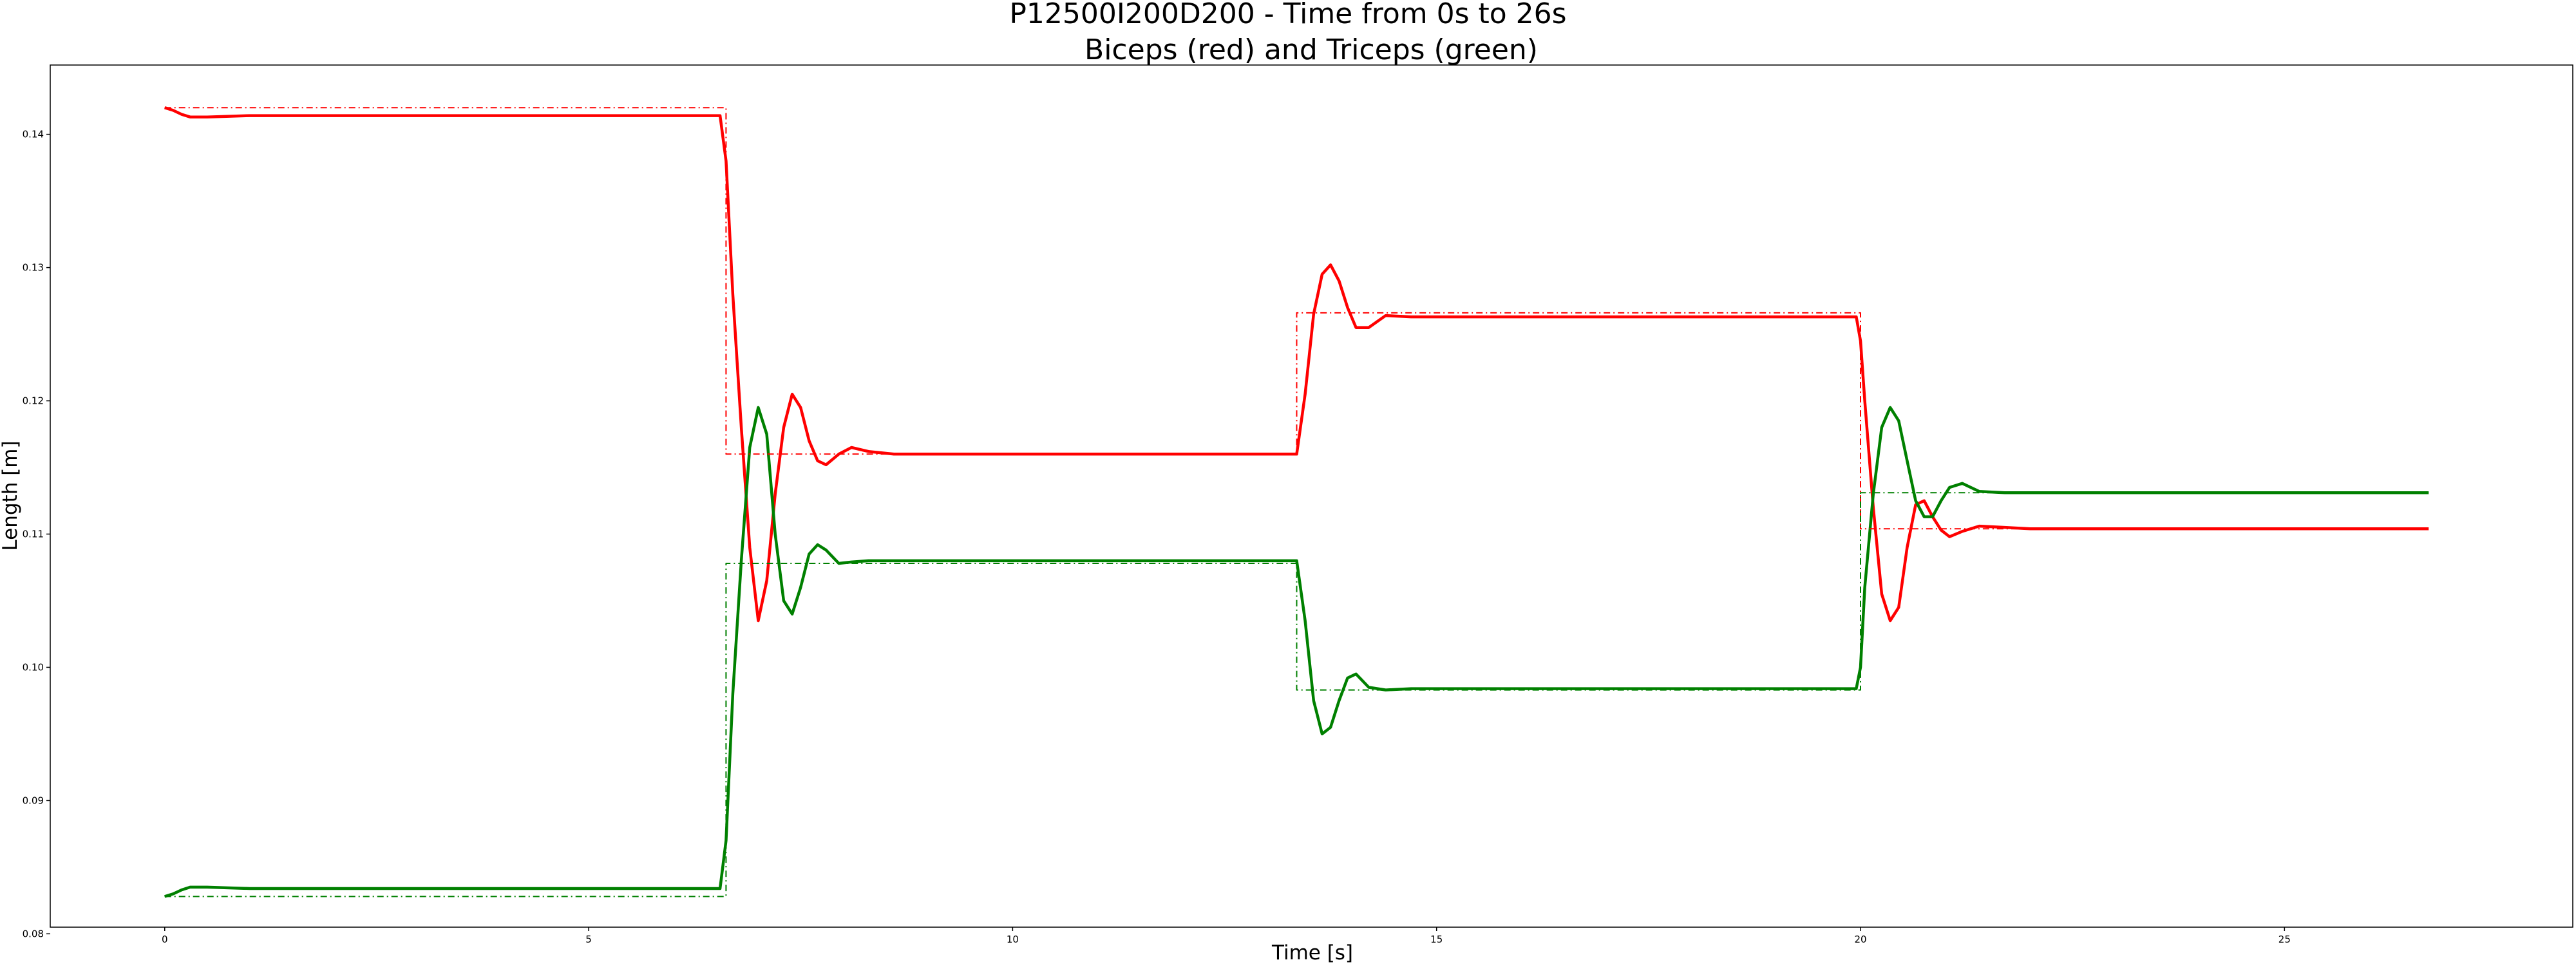 The height and width of the screenshot is (969, 2576). Describe the element at coordinates (1226, 936) in the screenshot. I see `x-ticks: 0 5 10 15 20 25` at that location.